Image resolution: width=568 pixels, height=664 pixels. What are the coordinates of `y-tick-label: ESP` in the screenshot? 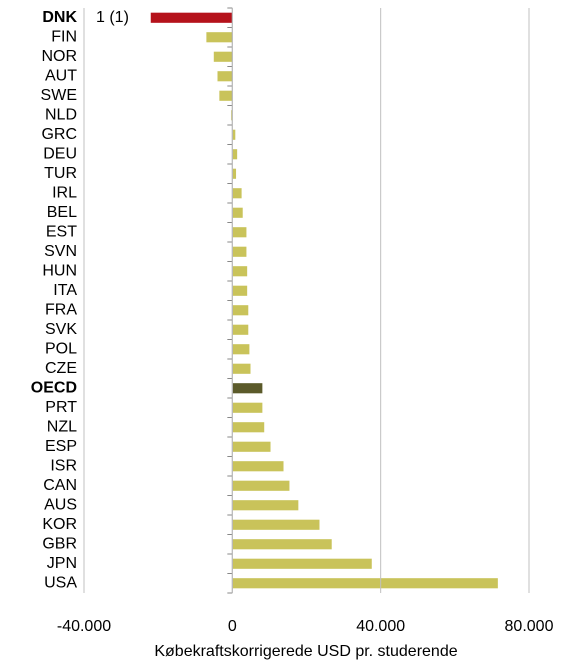 It's located at (61, 446).